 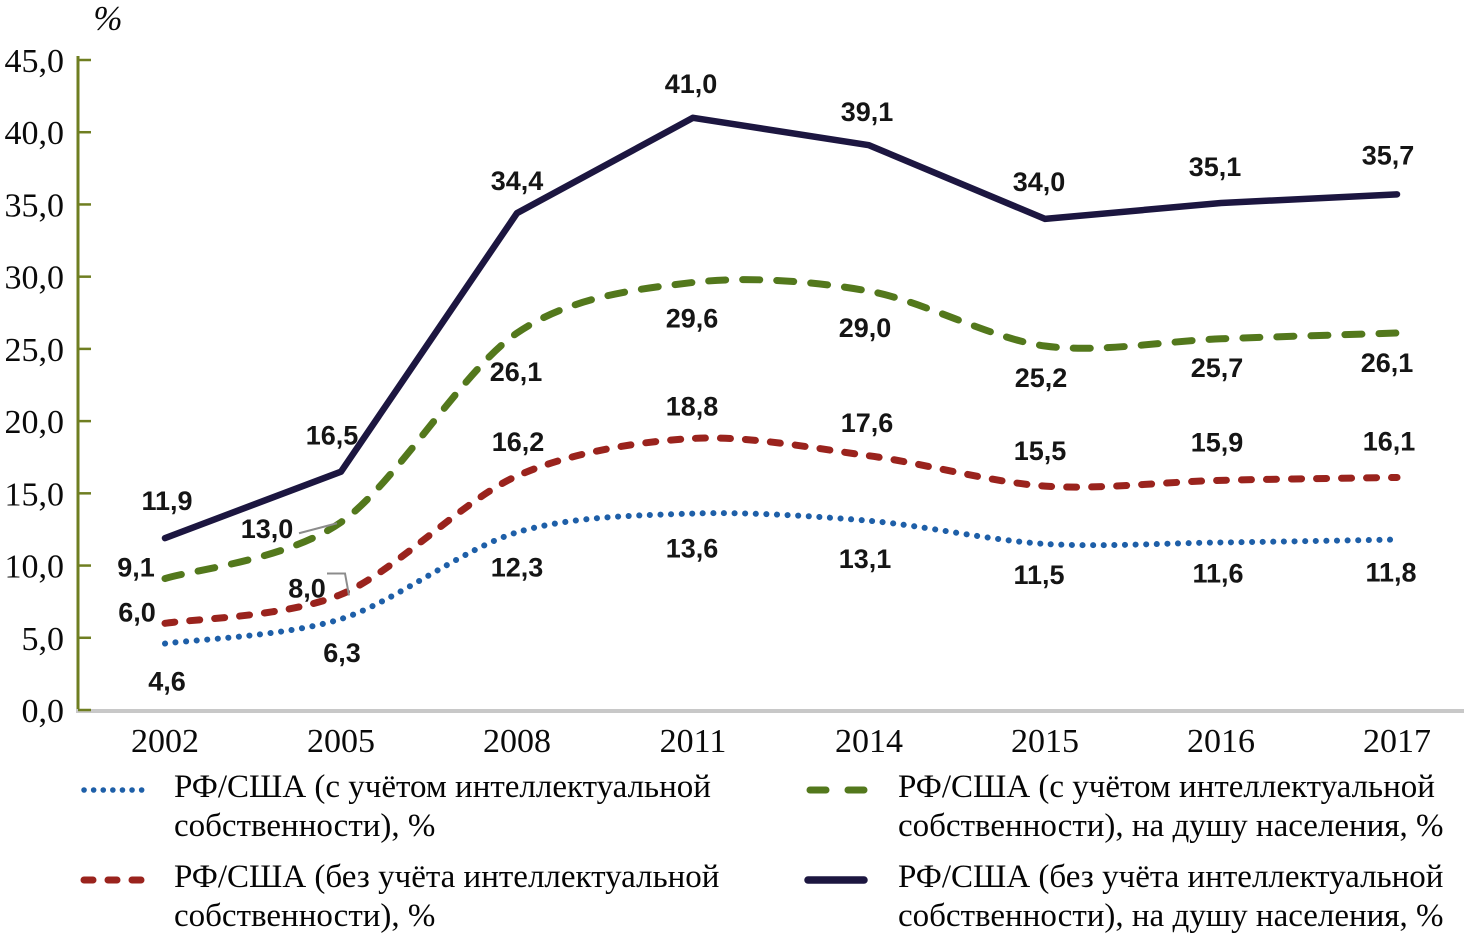 I want to click on data-label: 17,6, so click(x=867, y=423).